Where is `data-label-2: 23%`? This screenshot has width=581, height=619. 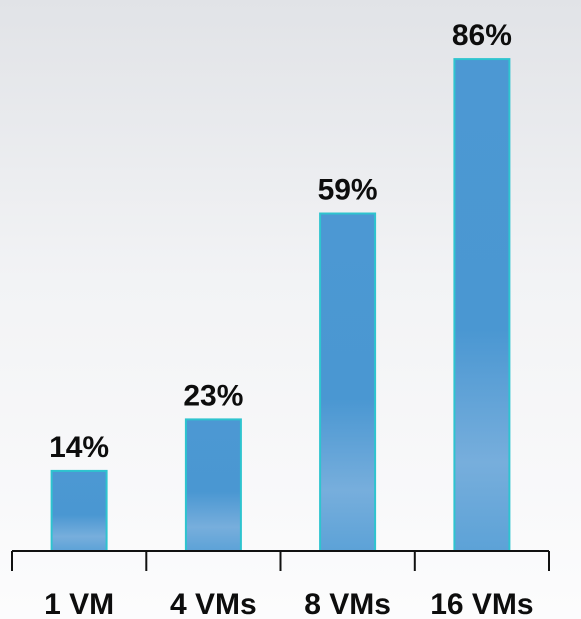 data-label-2: 23% is located at coordinates (213, 395).